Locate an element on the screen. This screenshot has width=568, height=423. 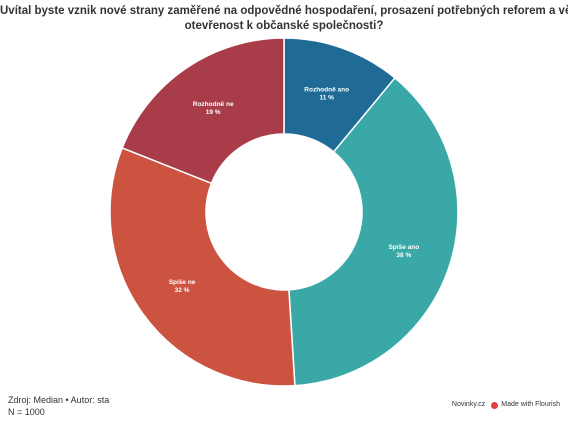
footer-credits: Novinky.cz Made with Flourish is located at coordinates (506, 405).